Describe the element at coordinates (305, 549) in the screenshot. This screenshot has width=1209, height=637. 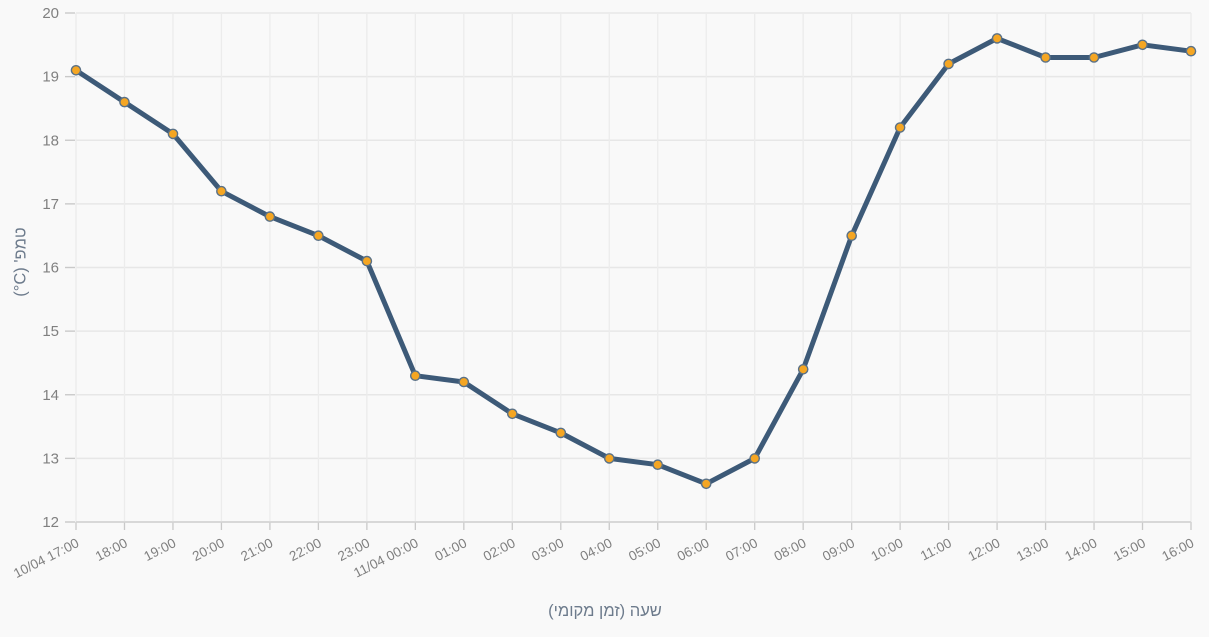
I see `x-tick-label: 22:00` at that location.